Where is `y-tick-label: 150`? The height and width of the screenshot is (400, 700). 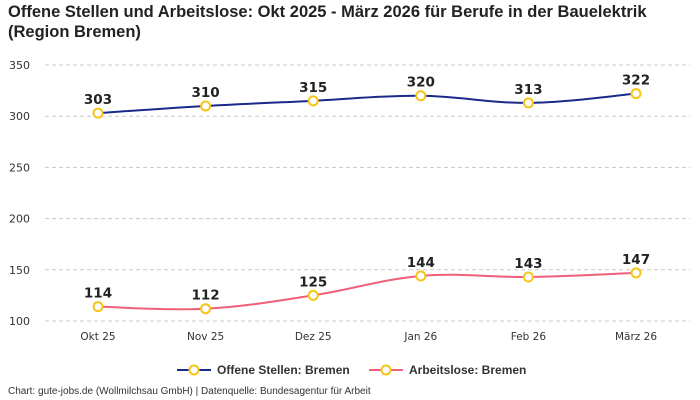 y-tick-label: 150 is located at coordinates (19, 270).